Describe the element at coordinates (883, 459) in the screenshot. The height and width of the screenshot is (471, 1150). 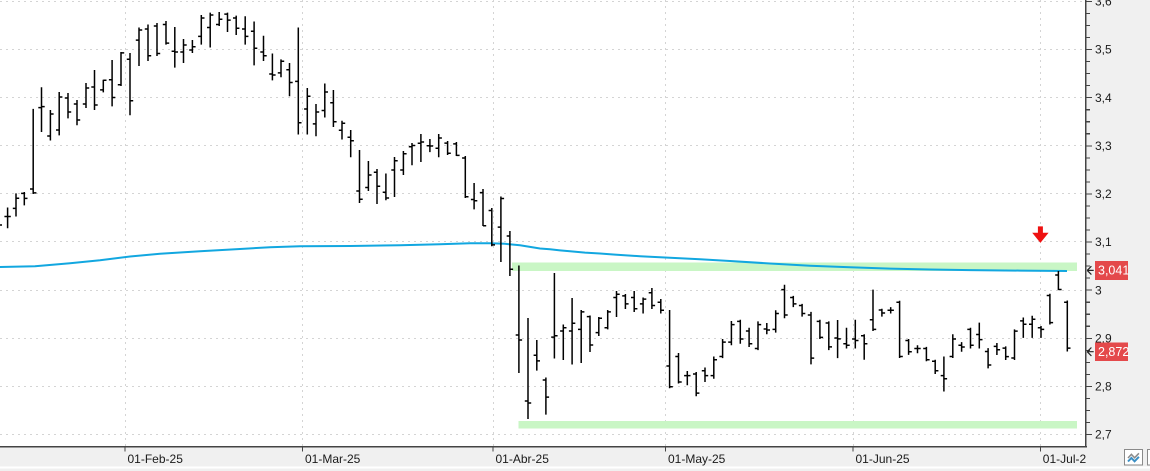
I see `svg-text: 01-Jun-25` at that location.